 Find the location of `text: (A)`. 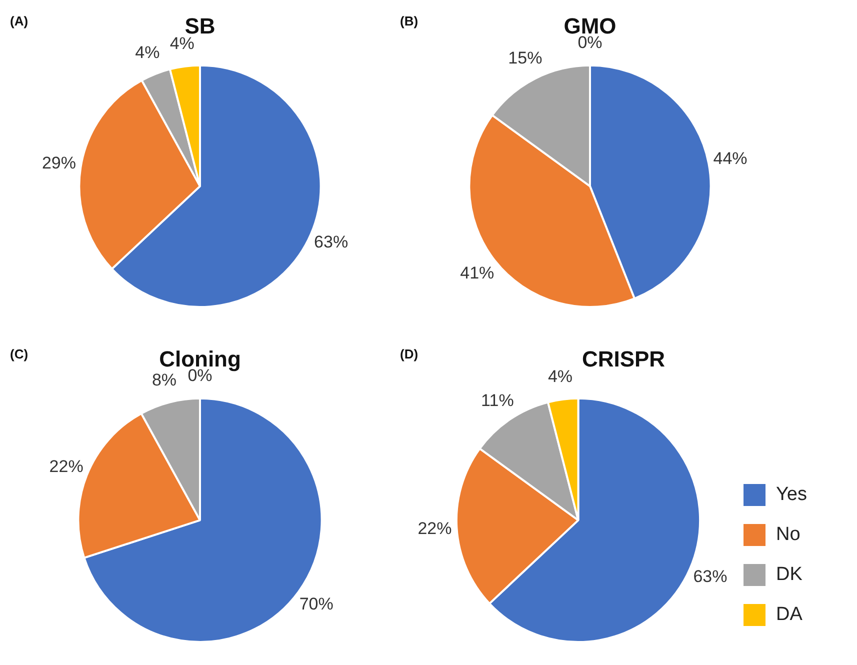

text: (A) is located at coordinates (19, 21).